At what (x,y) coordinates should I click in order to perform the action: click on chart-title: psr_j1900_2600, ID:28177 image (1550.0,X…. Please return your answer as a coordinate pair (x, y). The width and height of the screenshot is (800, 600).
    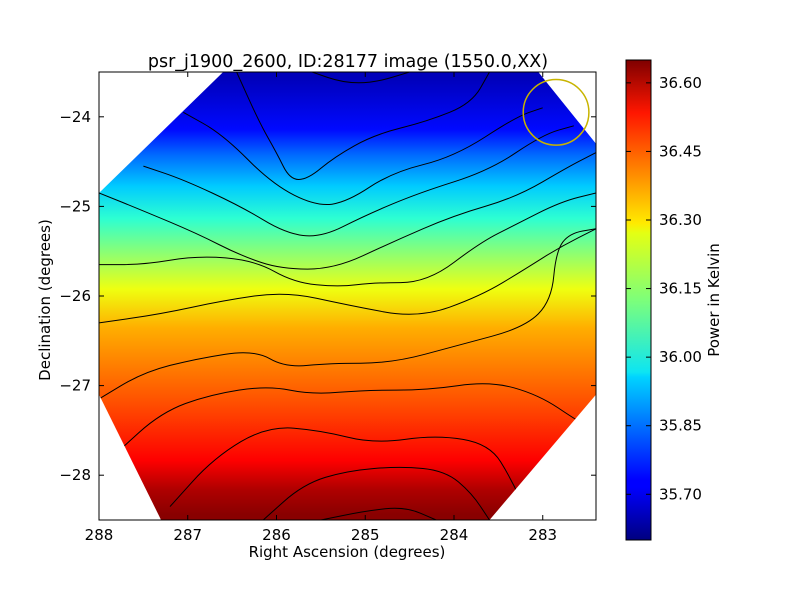
    Looking at the image, I should click on (348, 62).